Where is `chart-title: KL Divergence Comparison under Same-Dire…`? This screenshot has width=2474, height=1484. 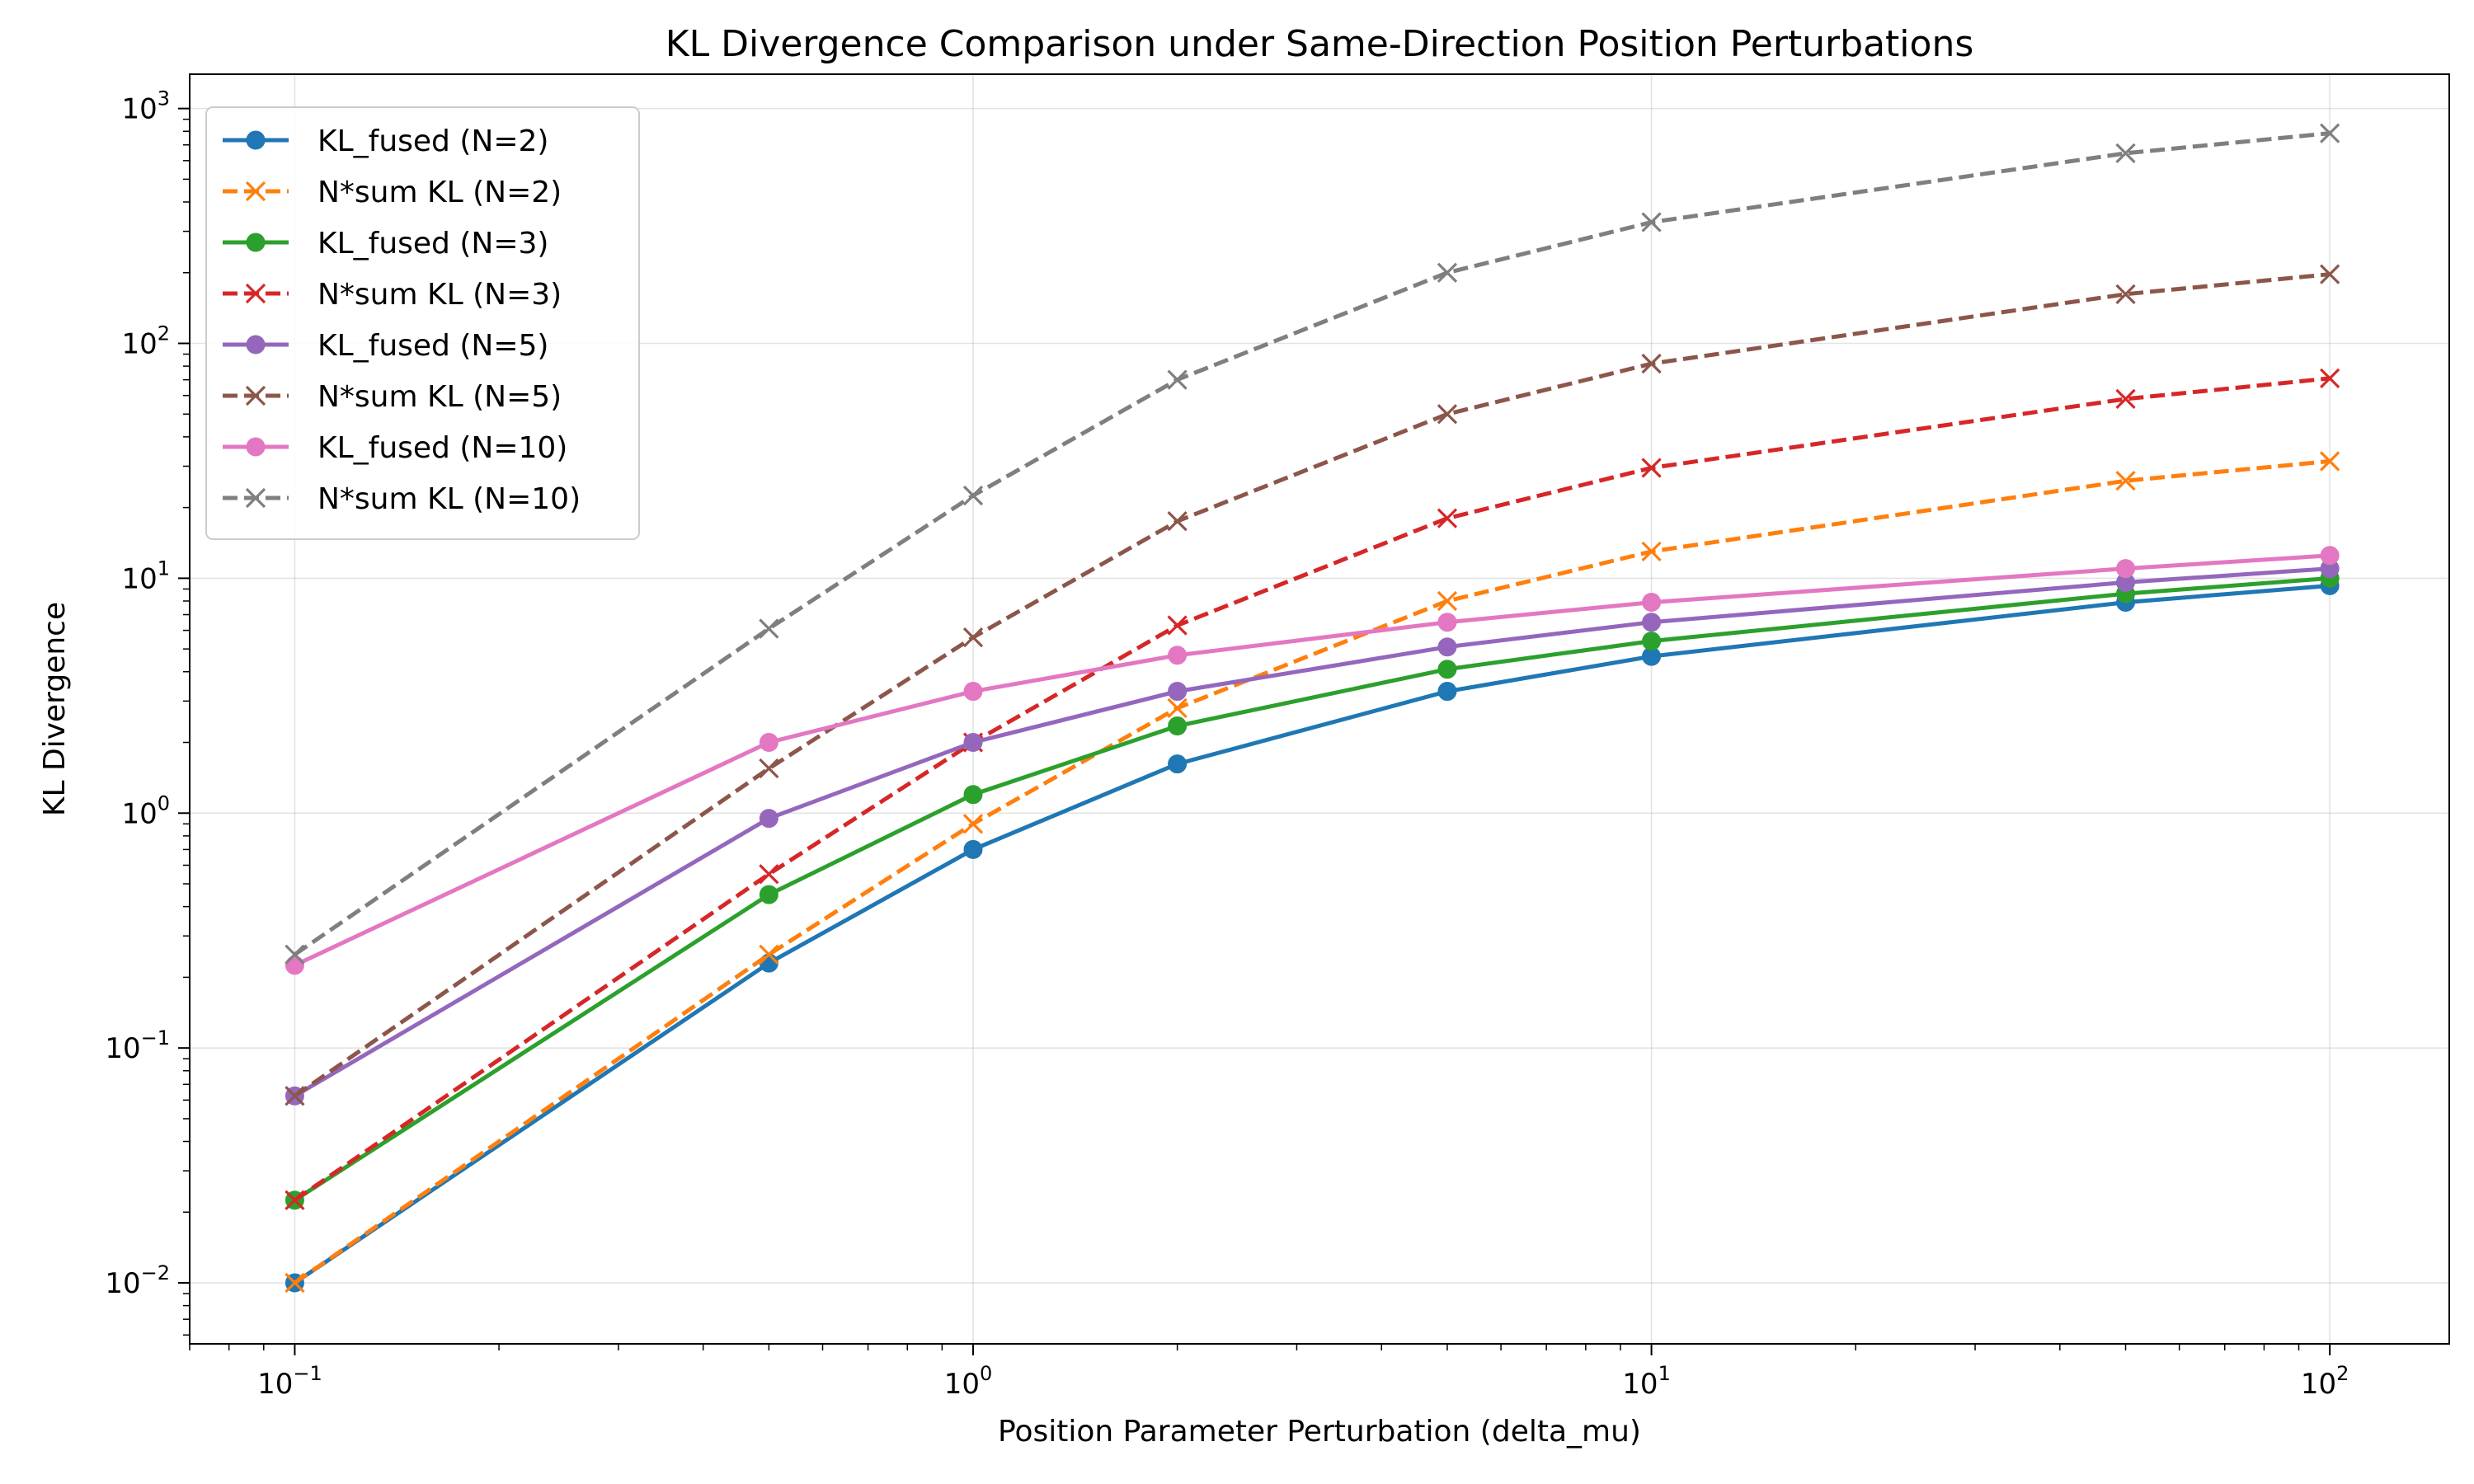 chart-title: KL Divergence Comparison under Same-Dire… is located at coordinates (1320, 44).